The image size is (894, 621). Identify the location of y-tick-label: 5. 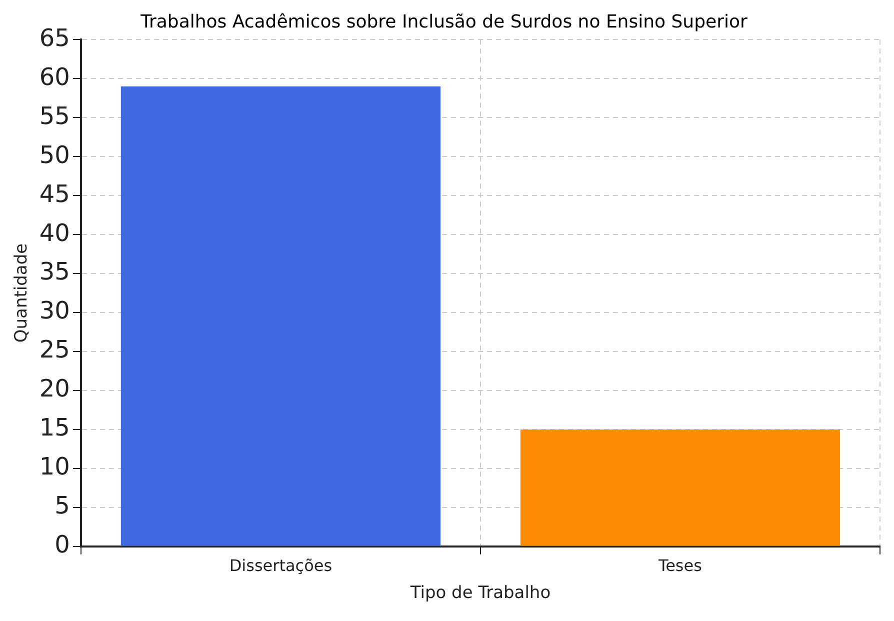
(62, 506).